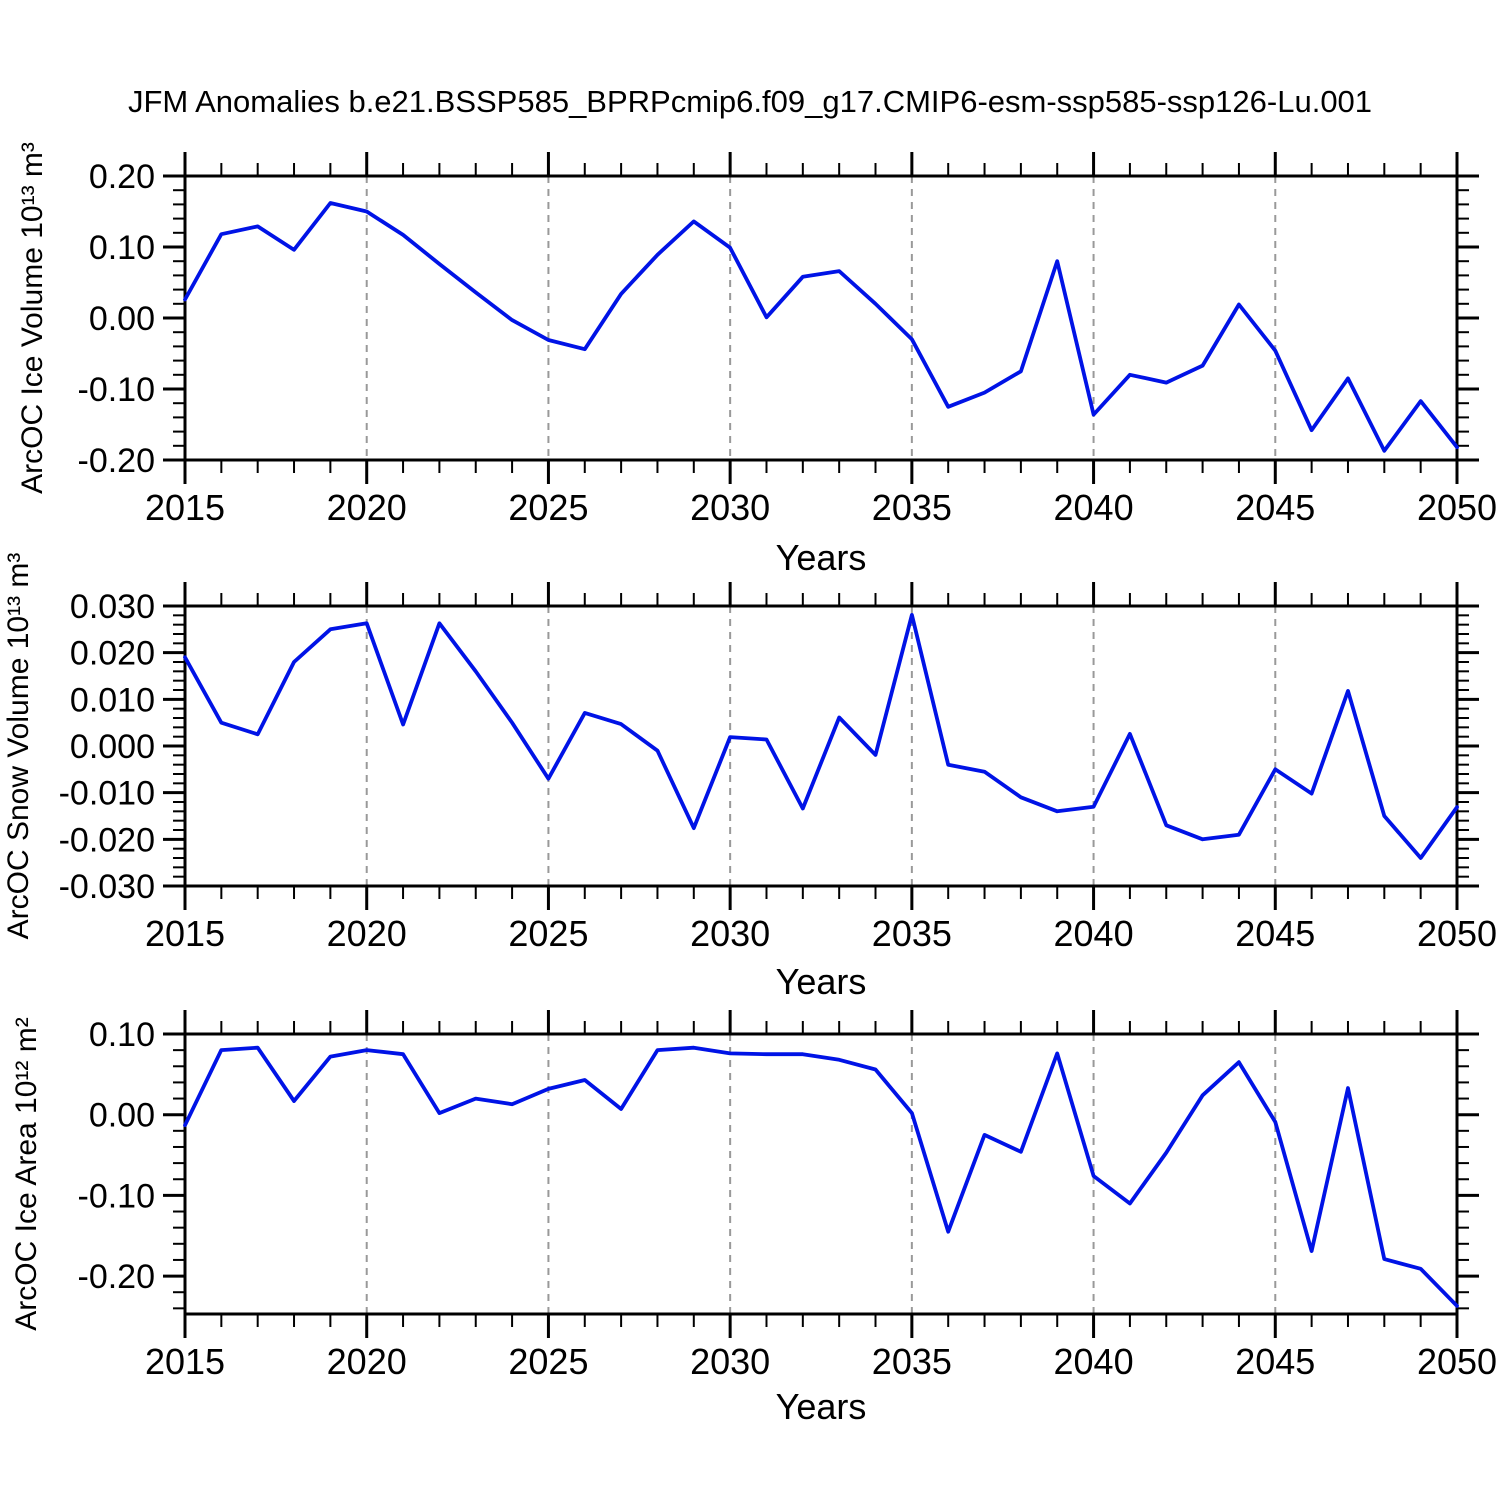 This screenshot has height=1500, width=1500. Describe the element at coordinates (112, 700) in the screenshot. I see `y-tick-label: 0.010` at that location.